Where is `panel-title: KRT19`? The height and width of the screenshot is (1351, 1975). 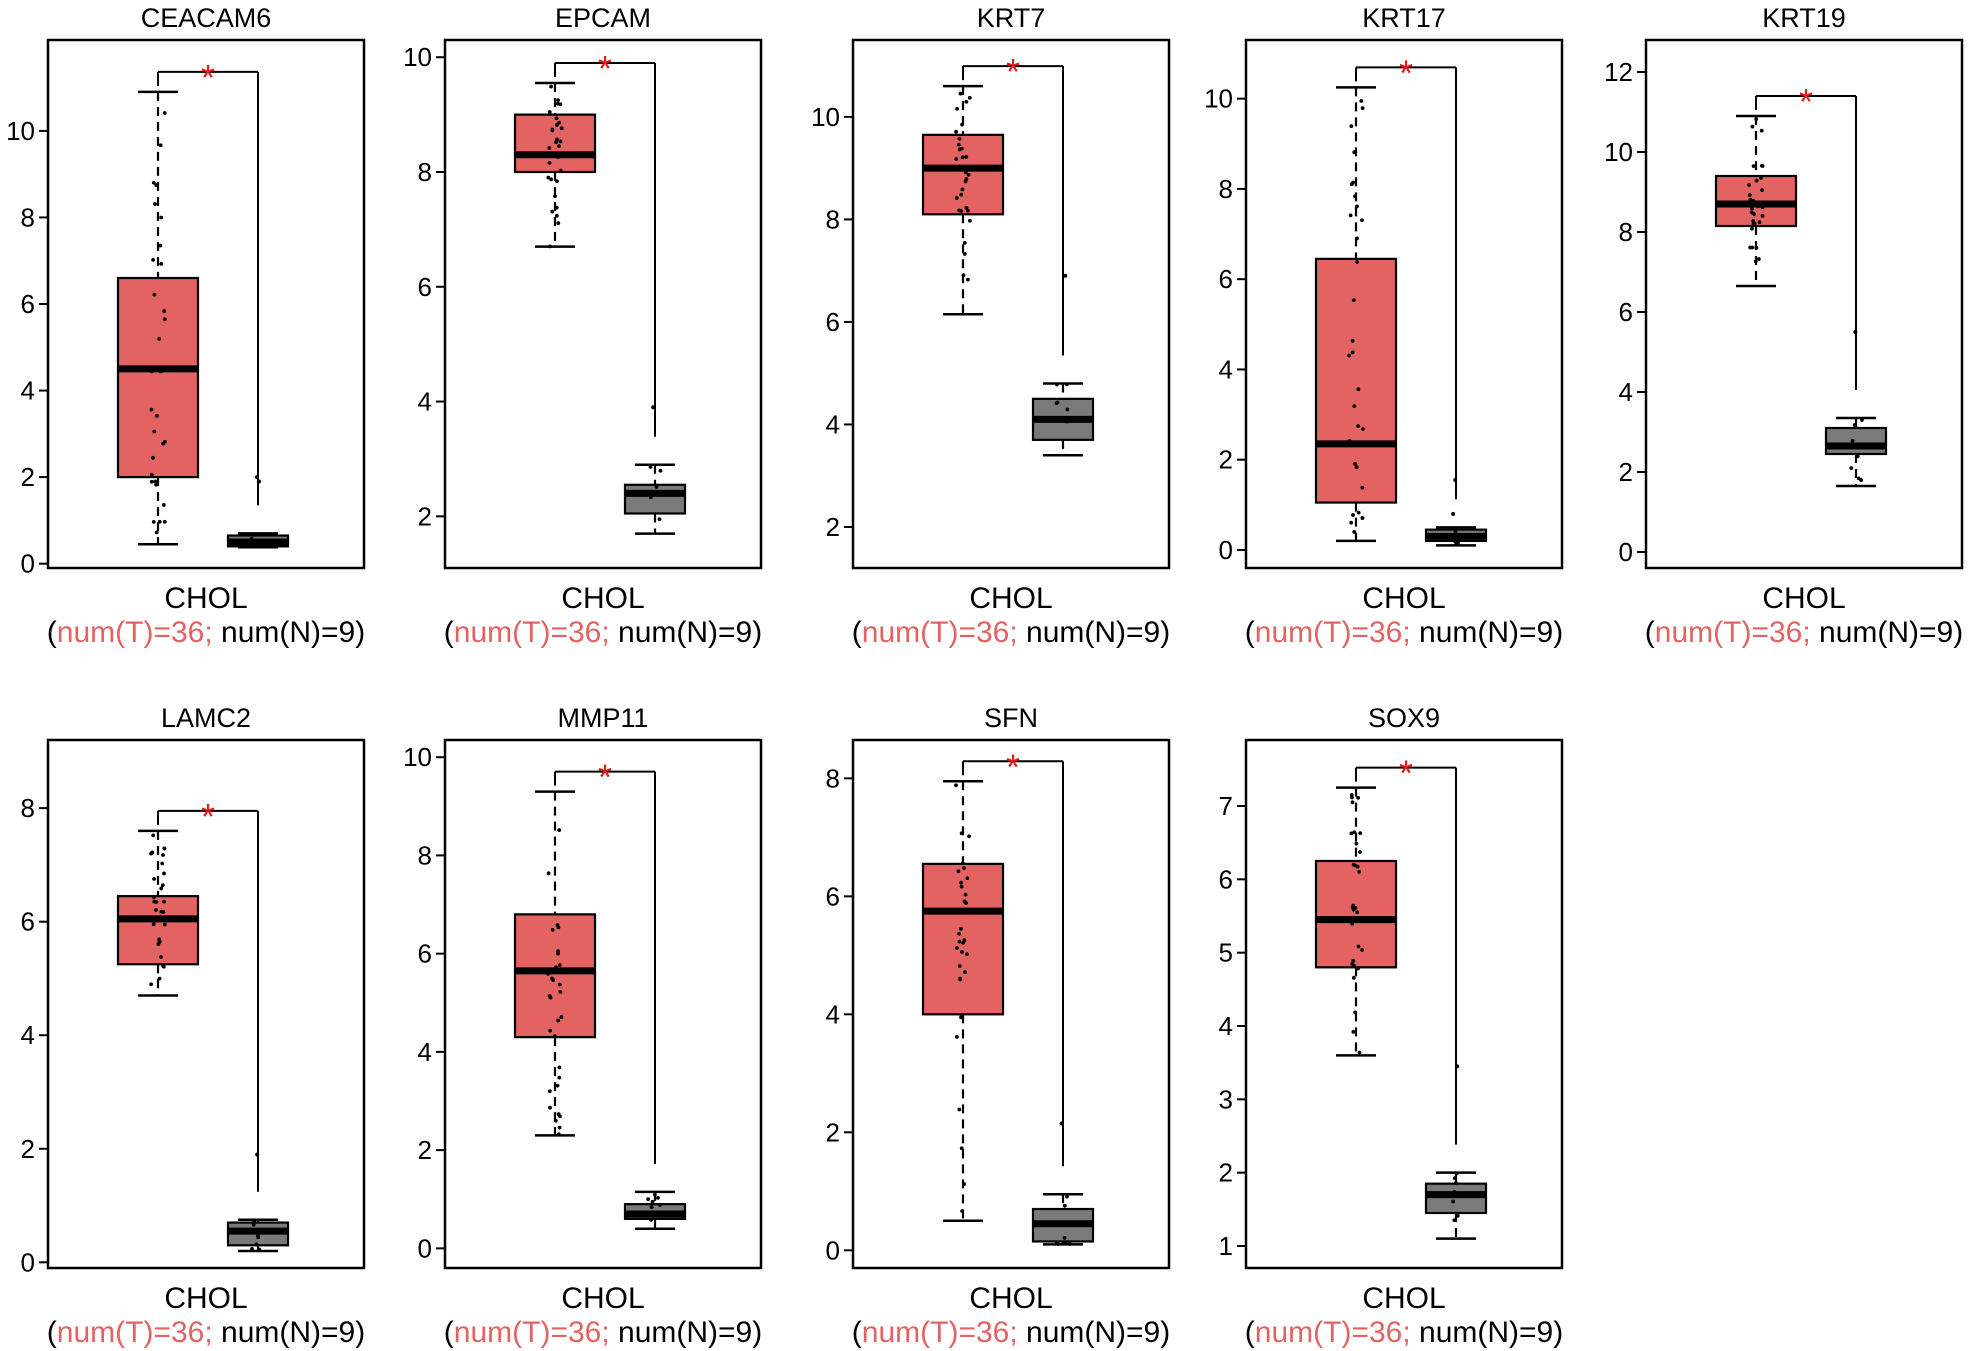 panel-title: KRT19 is located at coordinates (1804, 18).